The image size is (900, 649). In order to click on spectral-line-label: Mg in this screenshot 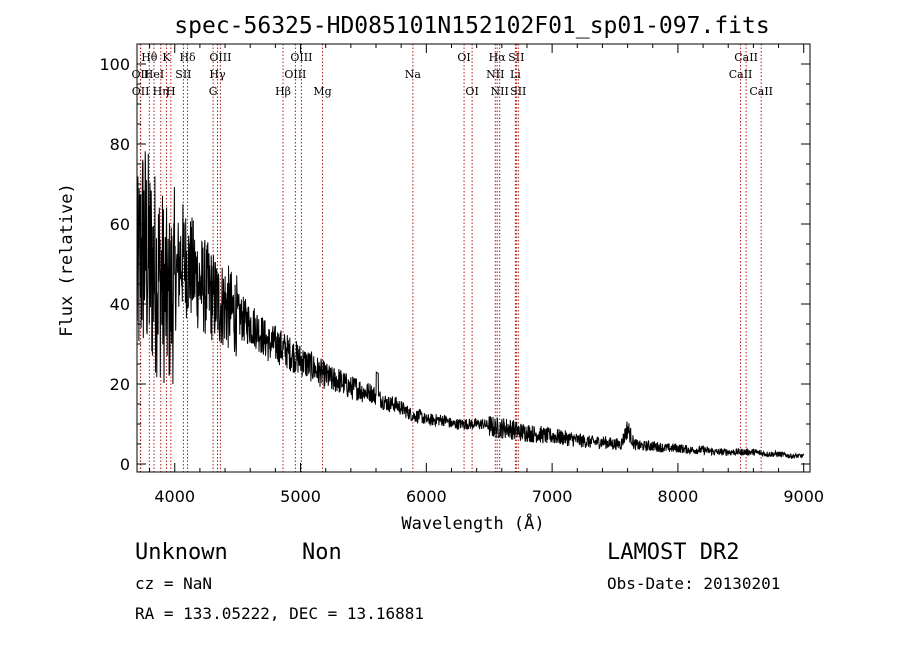, I will do `click(322, 91)`.